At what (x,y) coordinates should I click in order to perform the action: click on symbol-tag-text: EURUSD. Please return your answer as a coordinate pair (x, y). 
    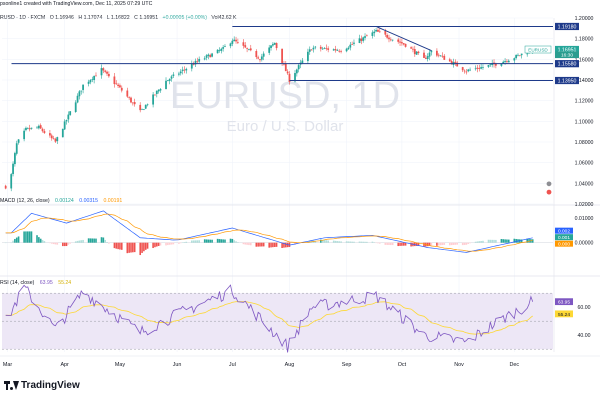
    Looking at the image, I should click on (538, 49).